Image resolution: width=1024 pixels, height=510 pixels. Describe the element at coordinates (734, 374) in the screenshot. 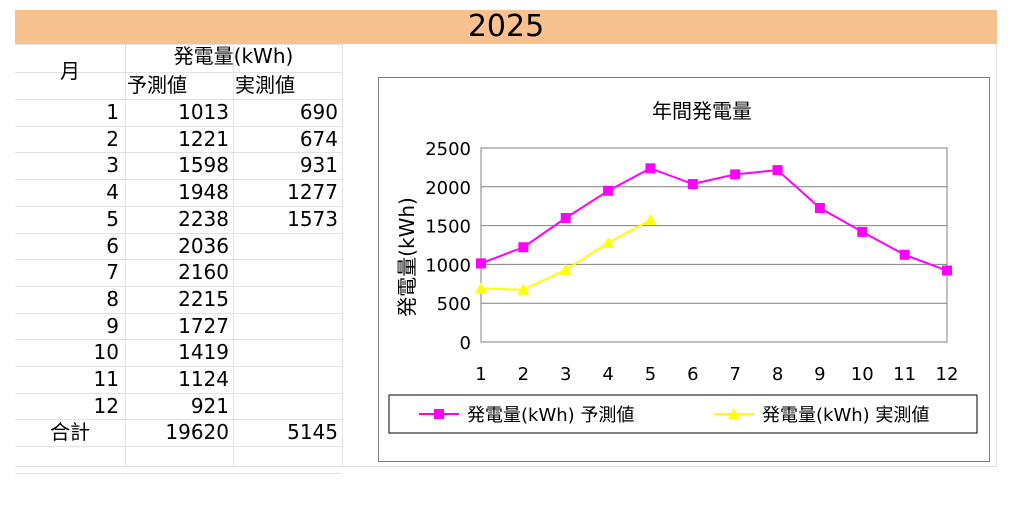

I see `x-tick-label: 7` at that location.